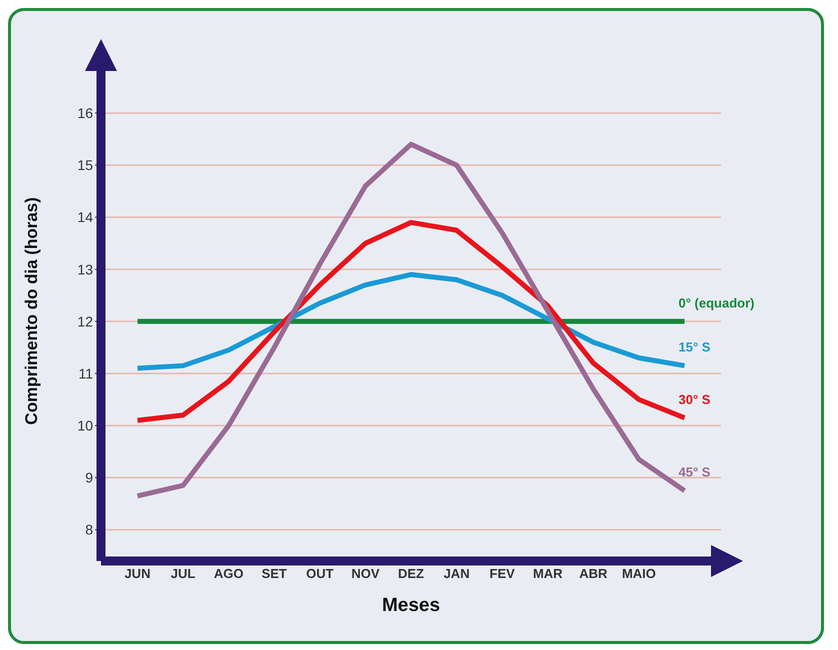 The width and height of the screenshot is (838, 650). What do you see at coordinates (274, 574) in the screenshot?
I see `x-tick-label: SET` at bounding box center [274, 574].